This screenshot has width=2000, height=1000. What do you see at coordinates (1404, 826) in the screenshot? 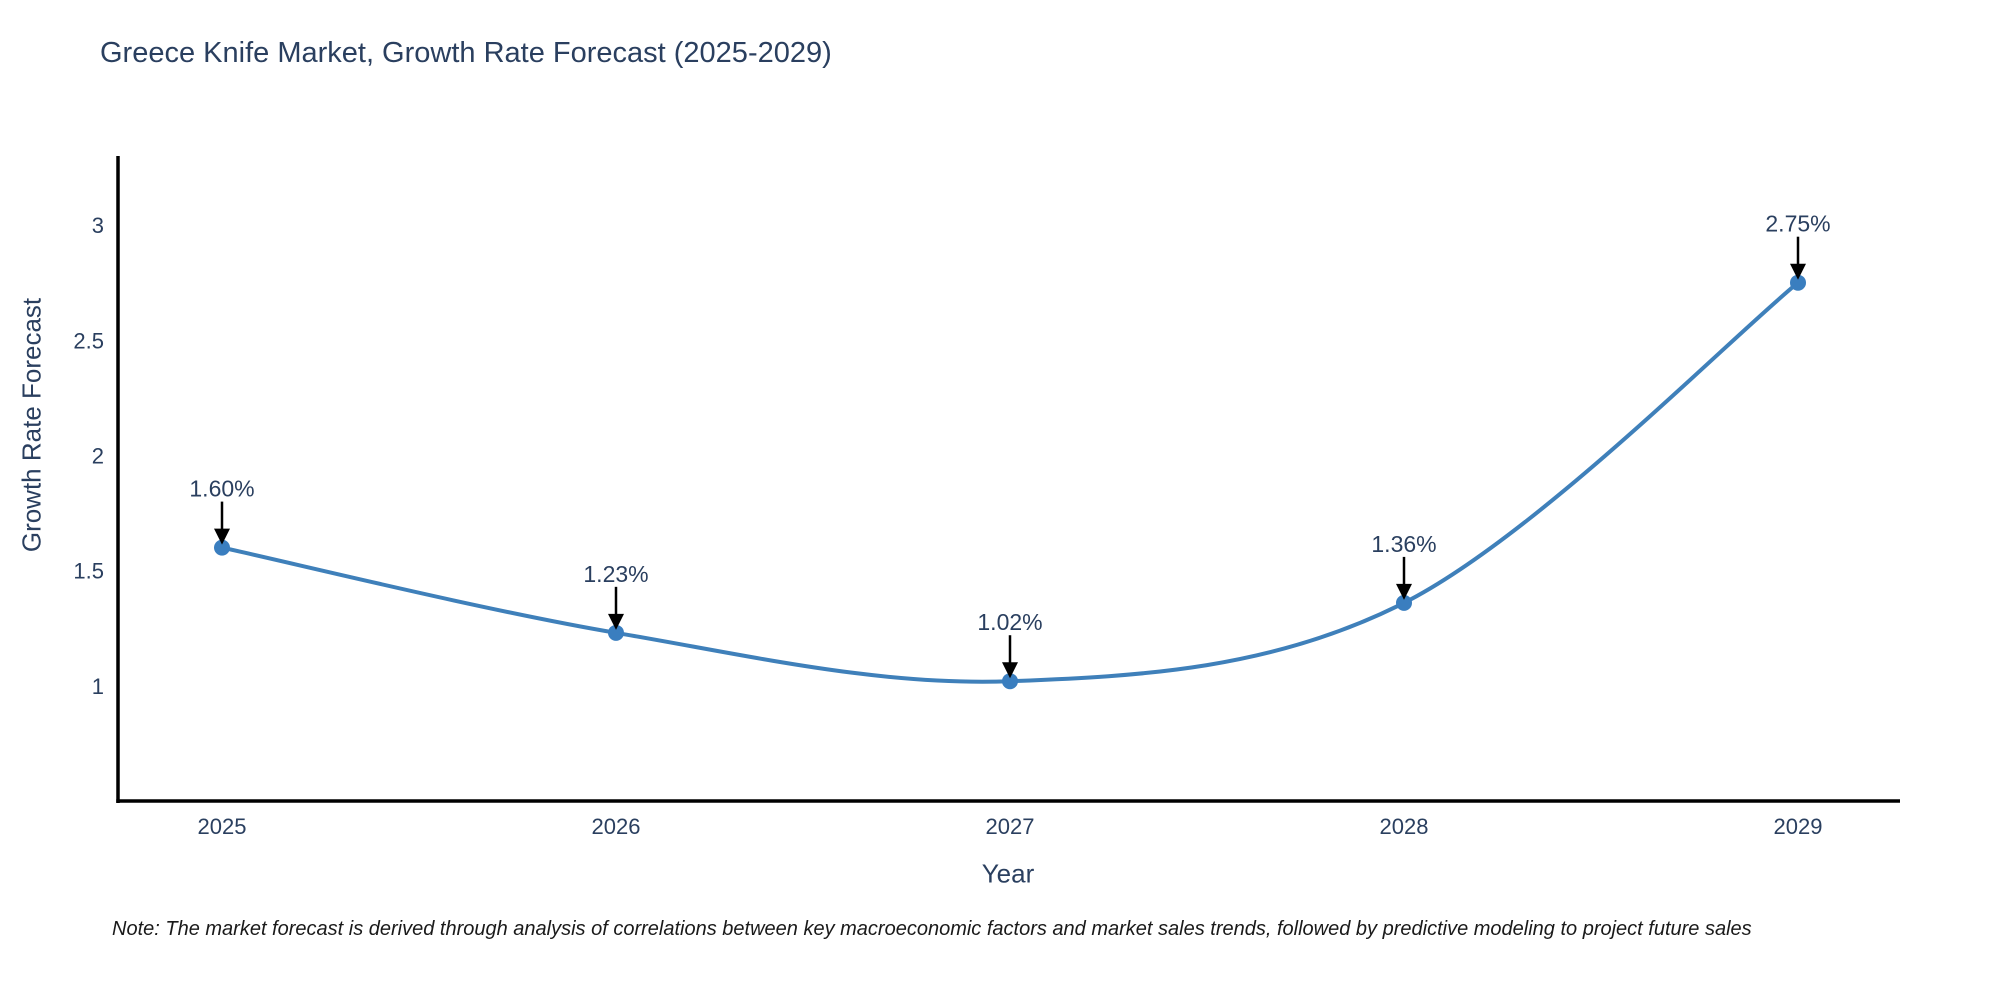
I see `x-tick-label: 2028` at bounding box center [1404, 826].